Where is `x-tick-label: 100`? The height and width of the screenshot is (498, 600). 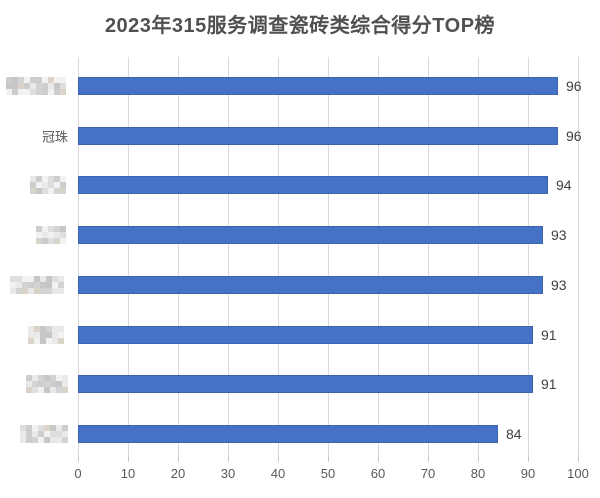 x-tick-label: 100 is located at coordinates (578, 473).